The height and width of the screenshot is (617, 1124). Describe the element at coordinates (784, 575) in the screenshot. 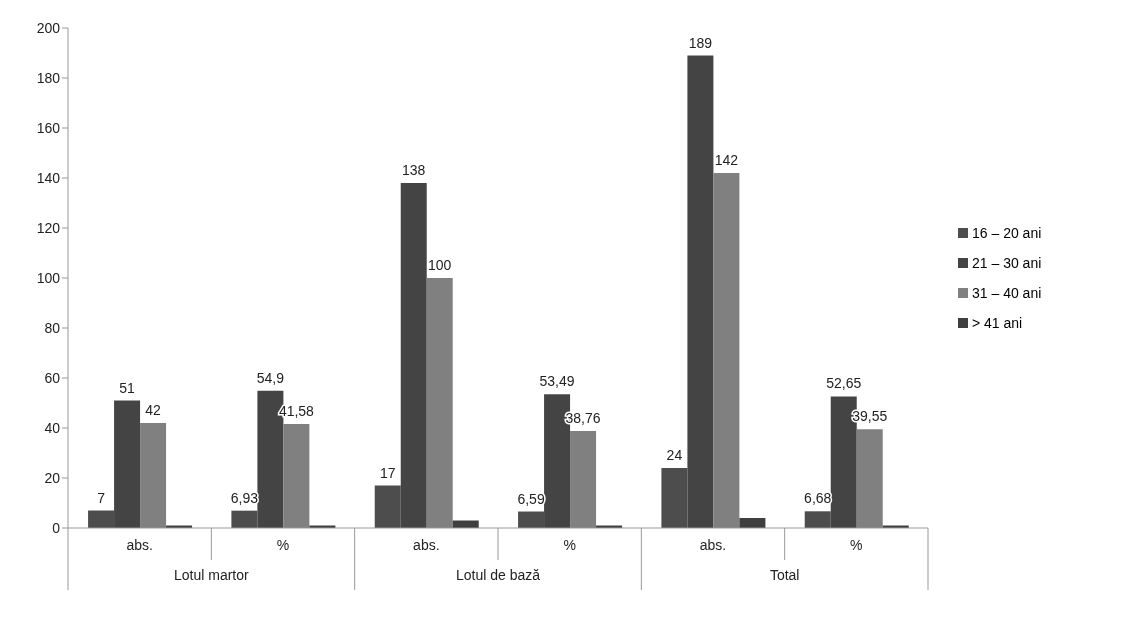

I see `text: Total` at that location.